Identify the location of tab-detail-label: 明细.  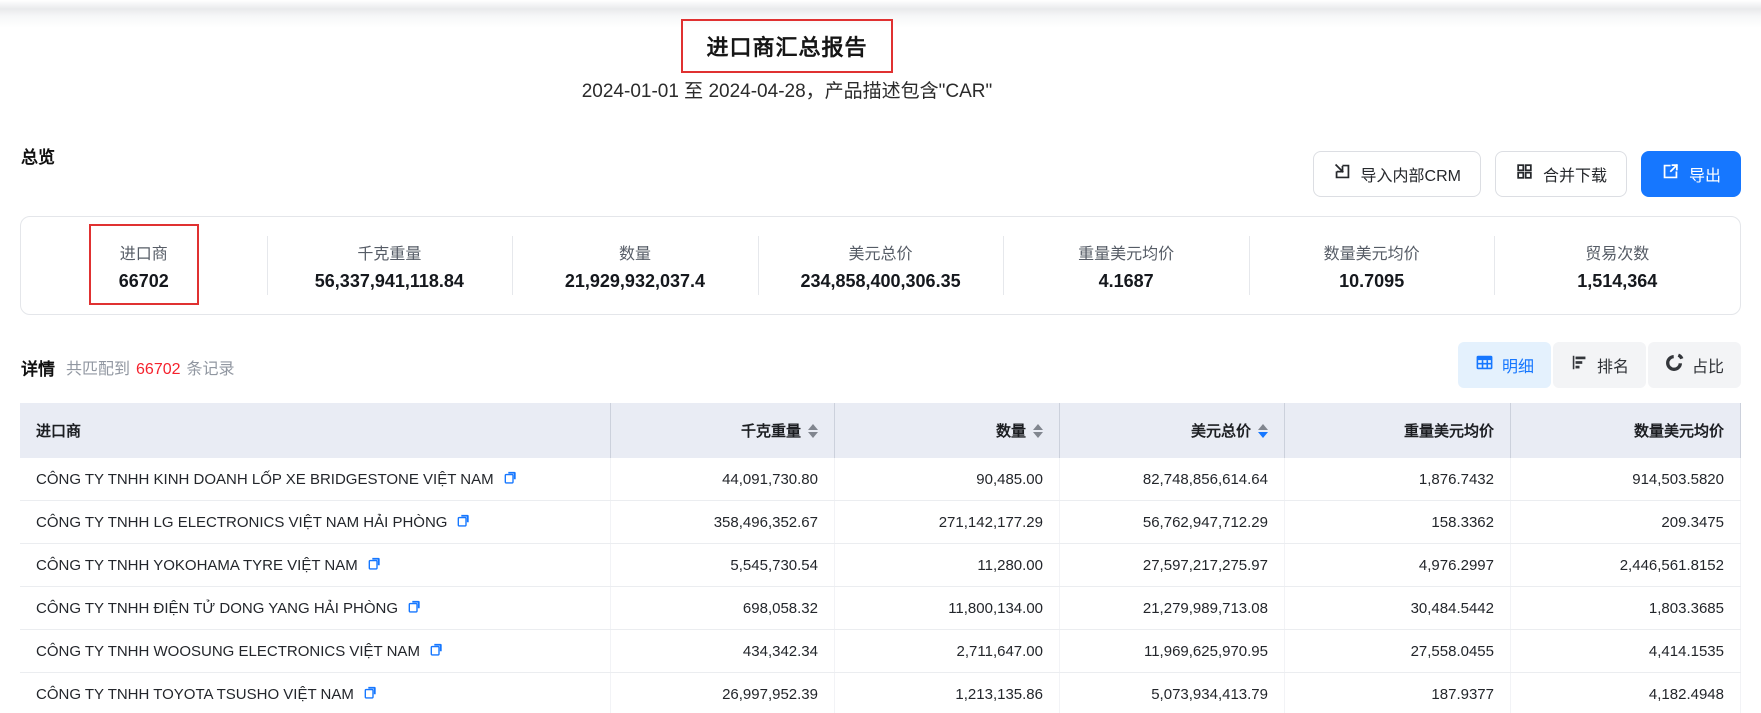
(1517, 367).